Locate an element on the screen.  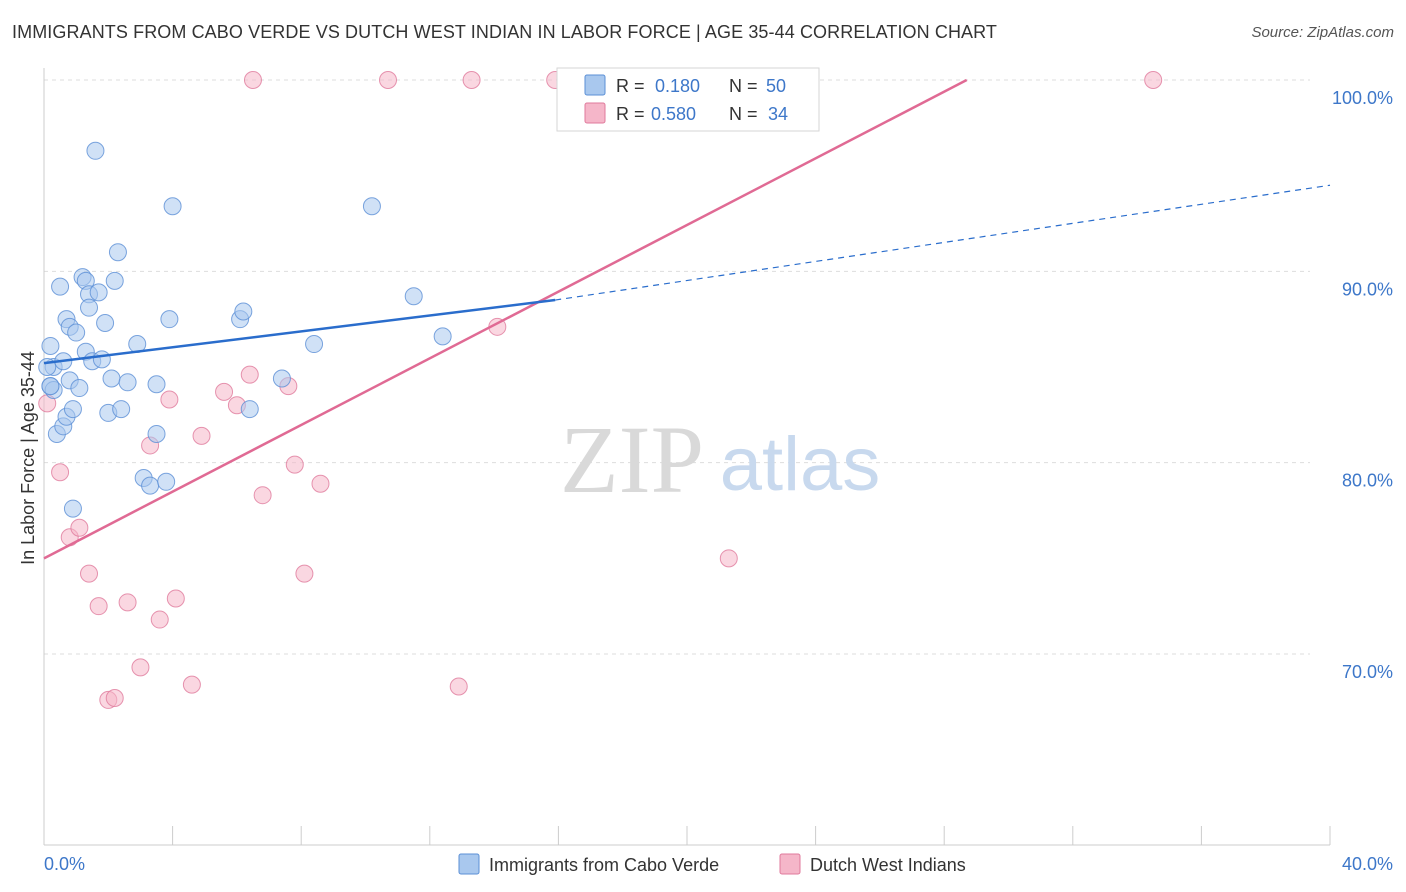
y-tick-label: 100.0% is located at coordinates (1362, 98).